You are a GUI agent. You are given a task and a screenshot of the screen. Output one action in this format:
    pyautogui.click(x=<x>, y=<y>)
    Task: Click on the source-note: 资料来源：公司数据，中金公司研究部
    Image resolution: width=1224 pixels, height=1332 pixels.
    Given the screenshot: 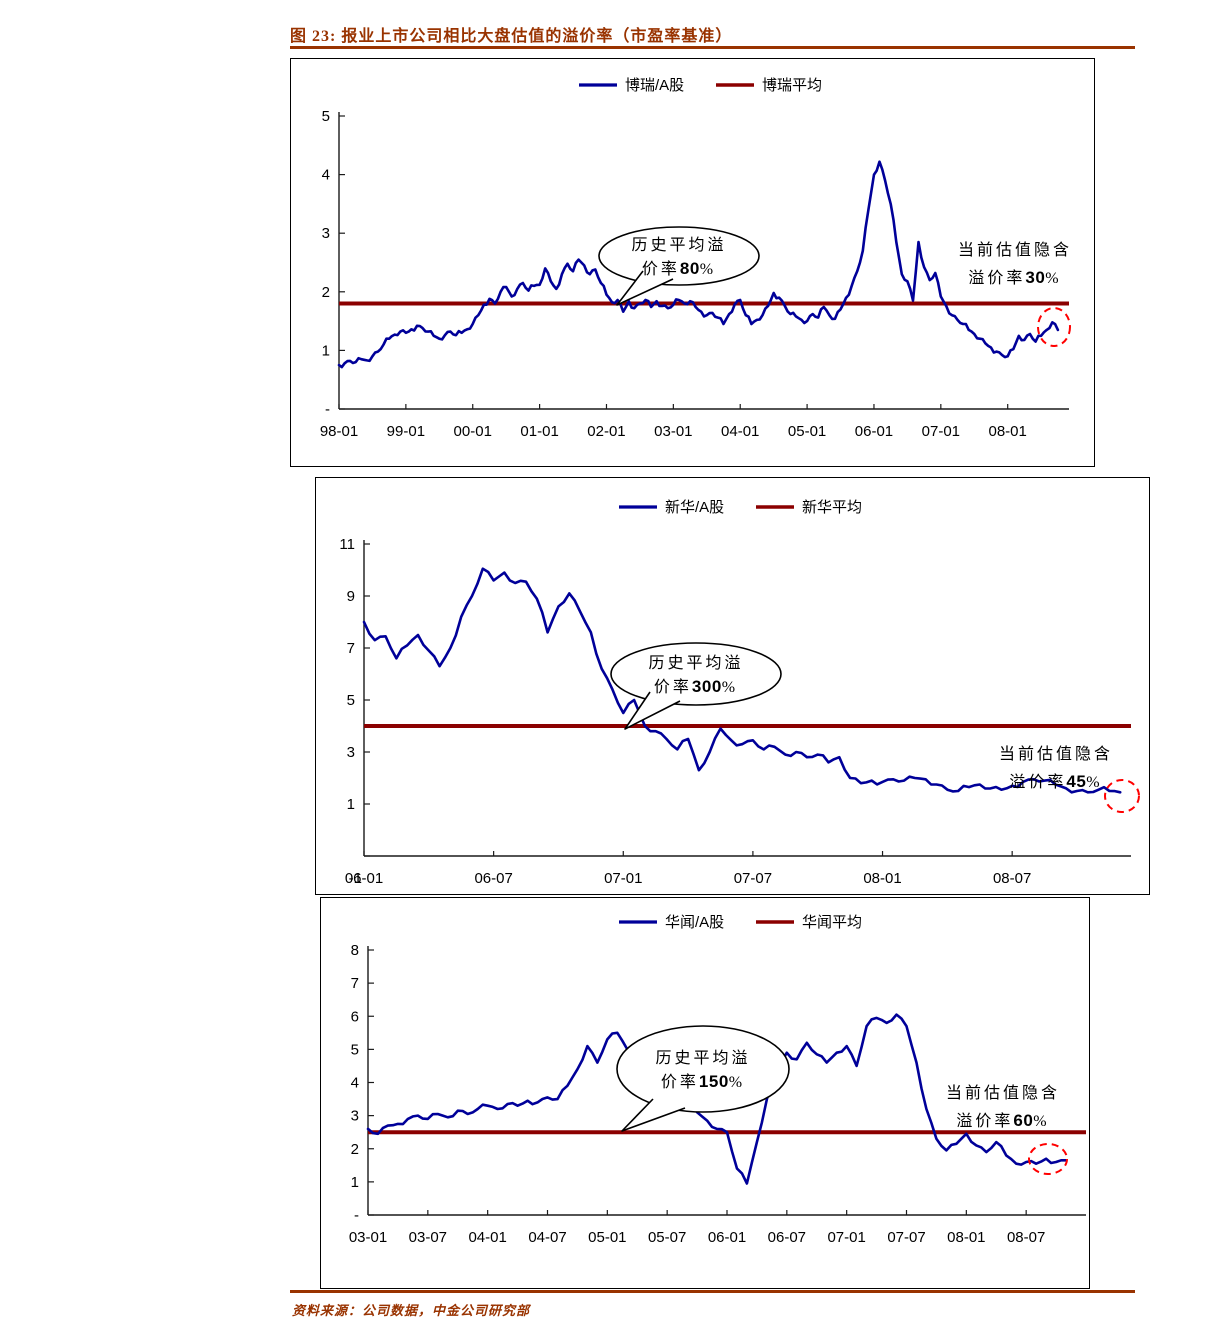 What is the action you would take?
    pyautogui.click(x=411, y=1310)
    